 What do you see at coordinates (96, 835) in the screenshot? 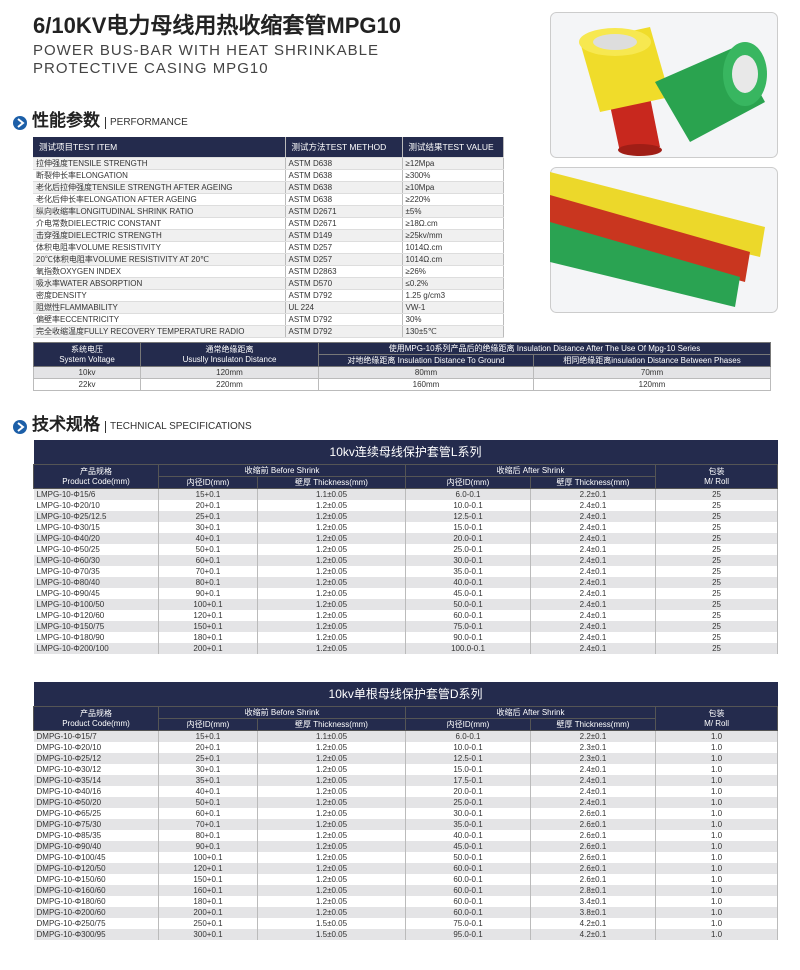
I see `table-cell: DMPG-10-Φ85/35` at bounding box center [96, 835].